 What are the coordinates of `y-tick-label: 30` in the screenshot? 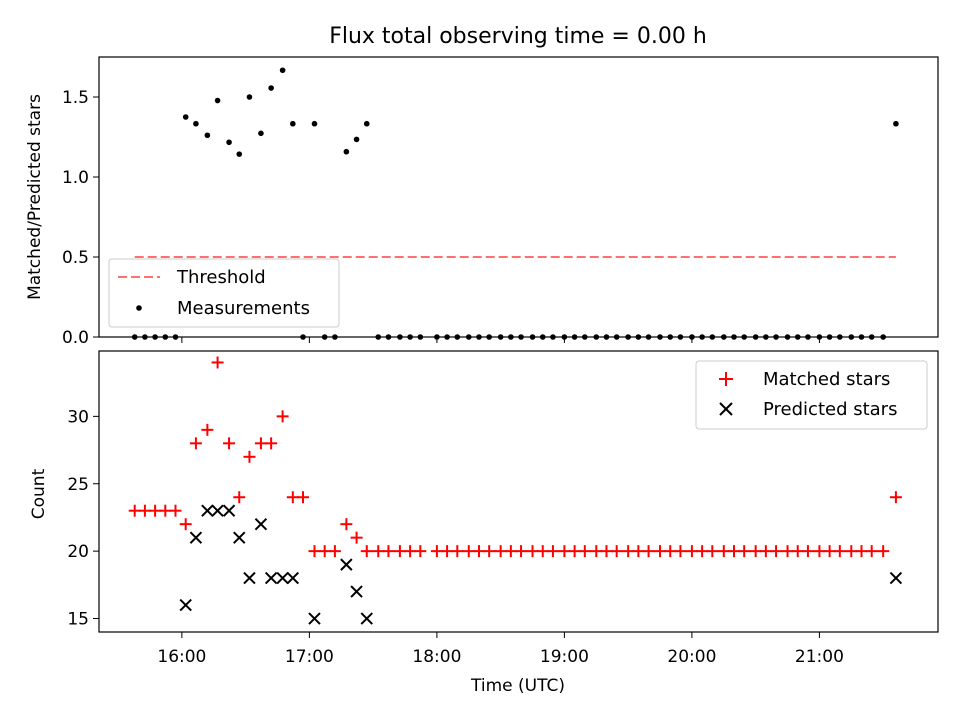 It's located at (78, 417).